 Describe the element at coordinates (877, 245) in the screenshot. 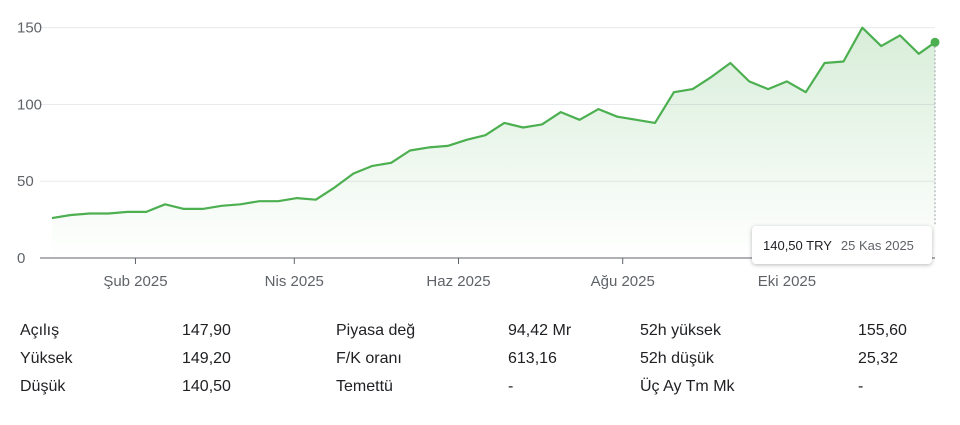

I see `tooltip-date: 25 Kas 2025` at that location.